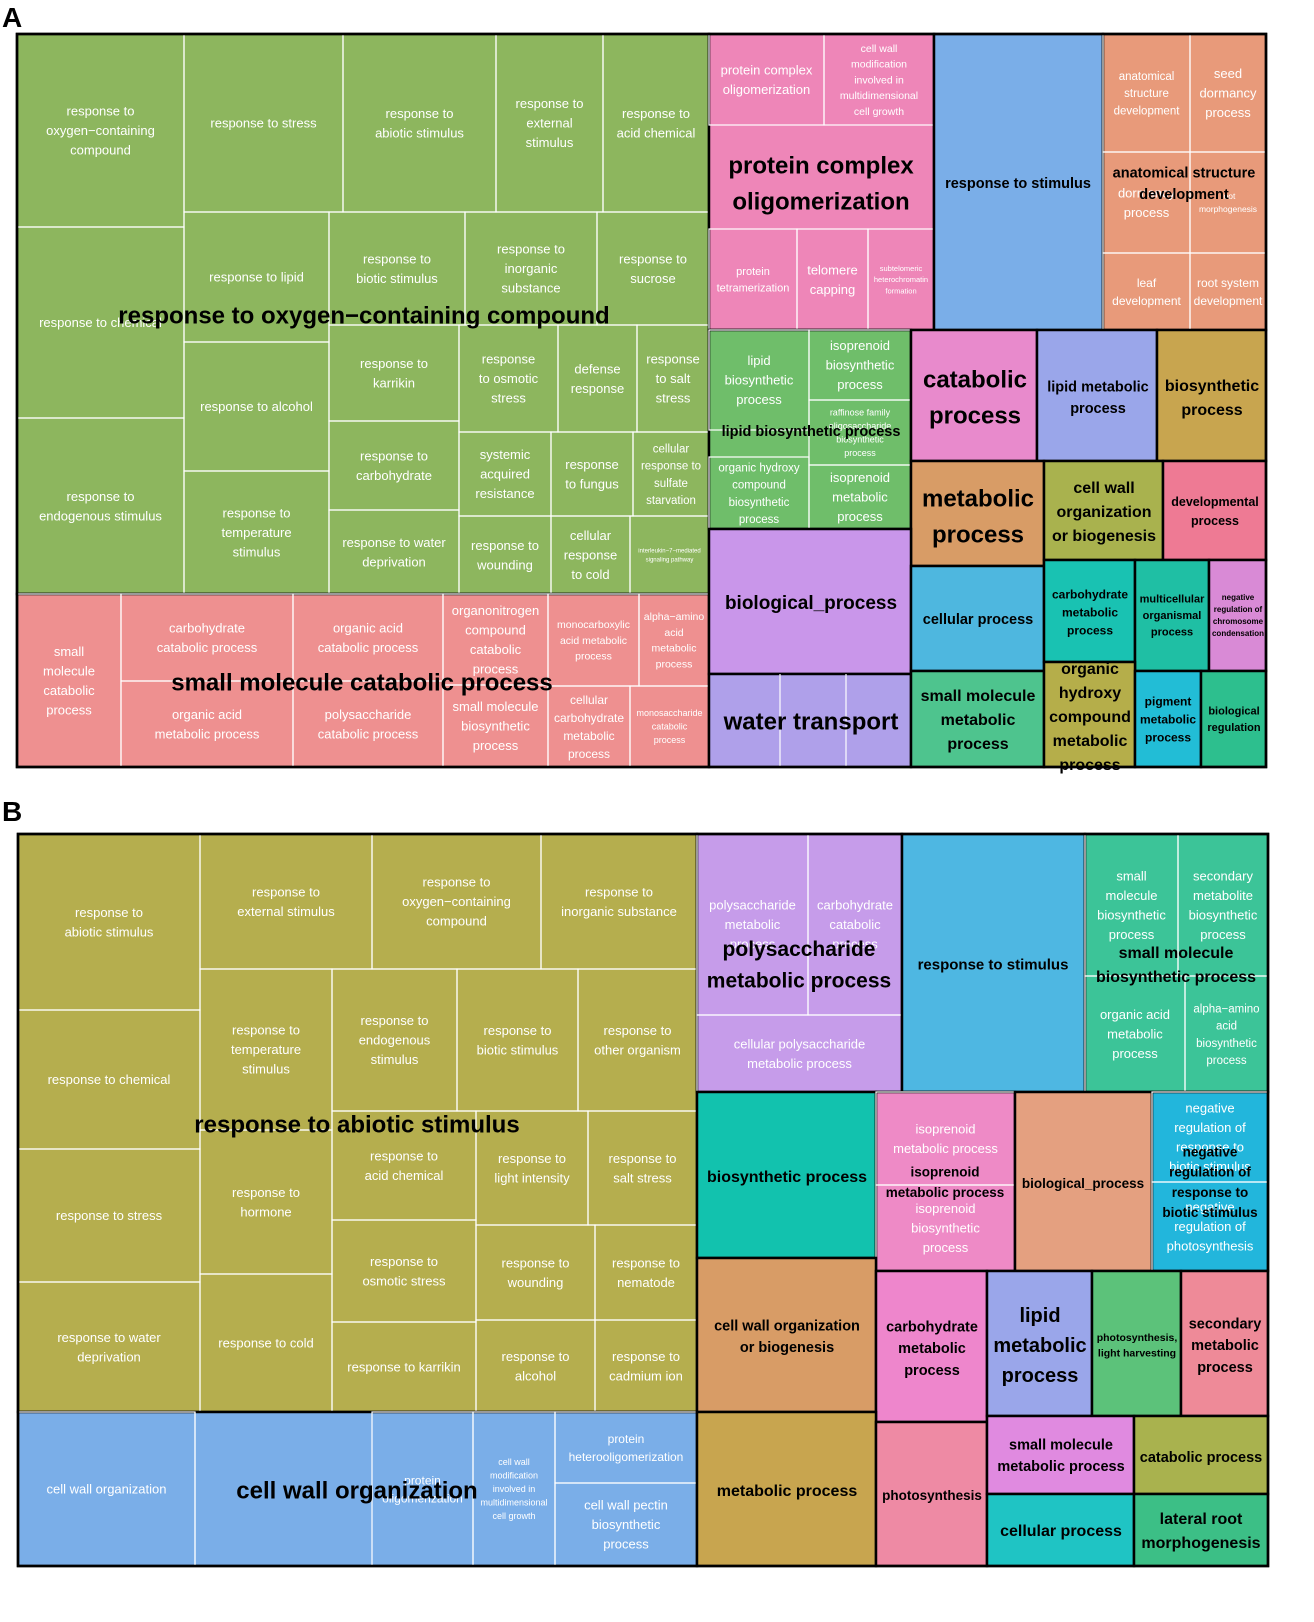 The height and width of the screenshot is (1622, 1314). What do you see at coordinates (597, 378) in the screenshot?
I see `term-label-defense-response: defense response` at bounding box center [597, 378].